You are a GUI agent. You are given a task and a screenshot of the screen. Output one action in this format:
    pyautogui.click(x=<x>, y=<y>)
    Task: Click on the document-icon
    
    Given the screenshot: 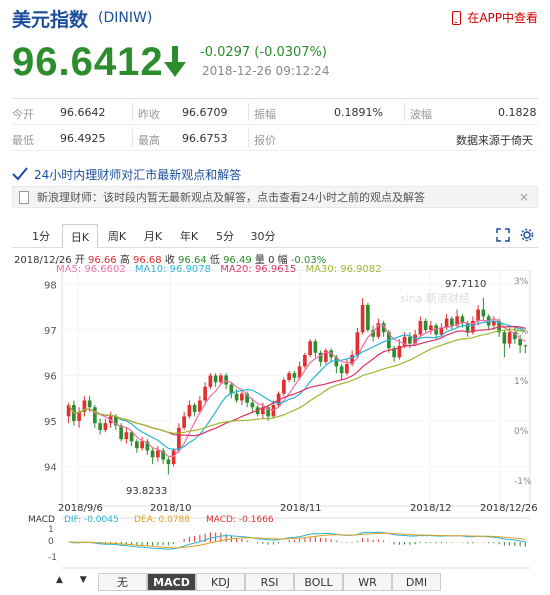 What is the action you would take?
    pyautogui.click(x=24, y=197)
    